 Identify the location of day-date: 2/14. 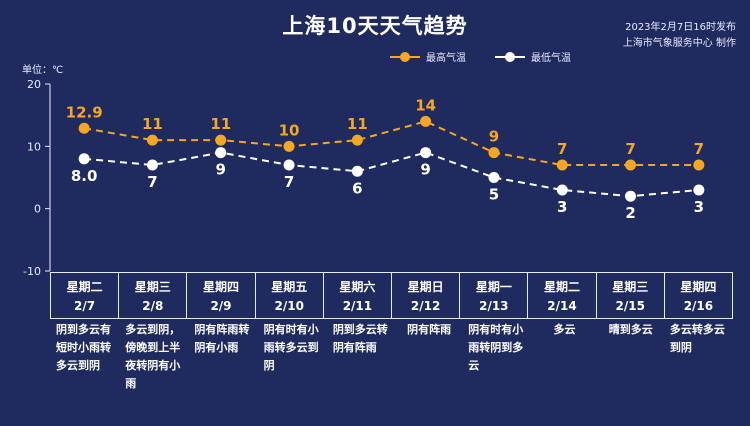
(562, 306).